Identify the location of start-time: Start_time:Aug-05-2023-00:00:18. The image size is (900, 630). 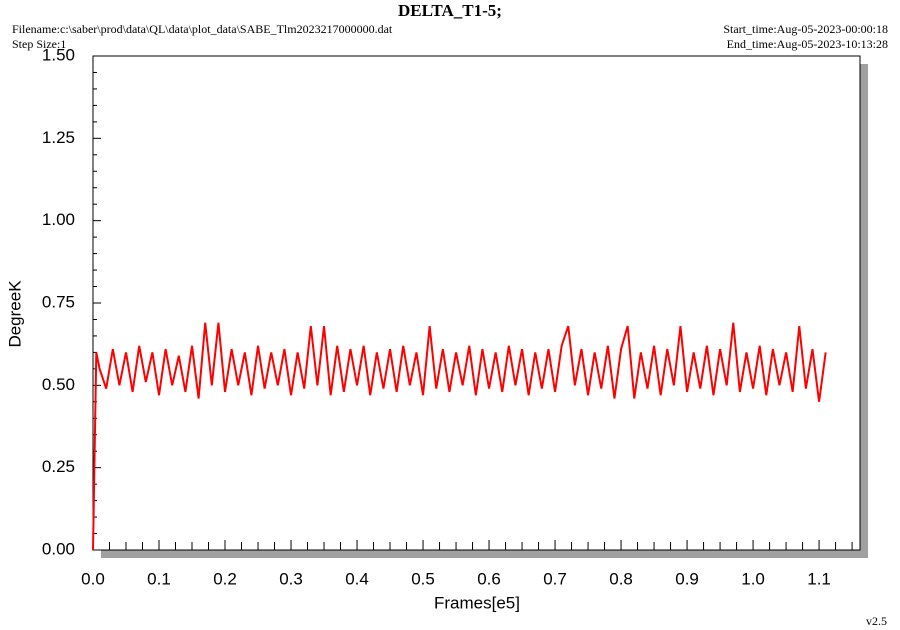
(805, 29).